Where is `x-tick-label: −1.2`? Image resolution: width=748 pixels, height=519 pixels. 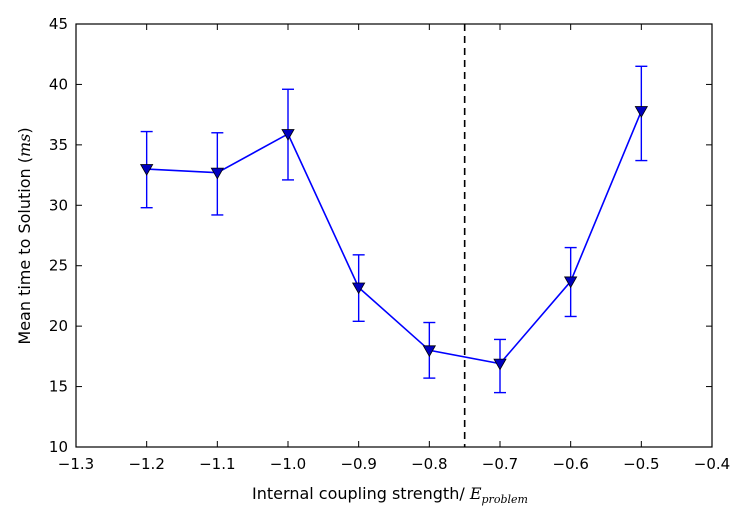
x-tick-label: −1.2 is located at coordinates (146, 464).